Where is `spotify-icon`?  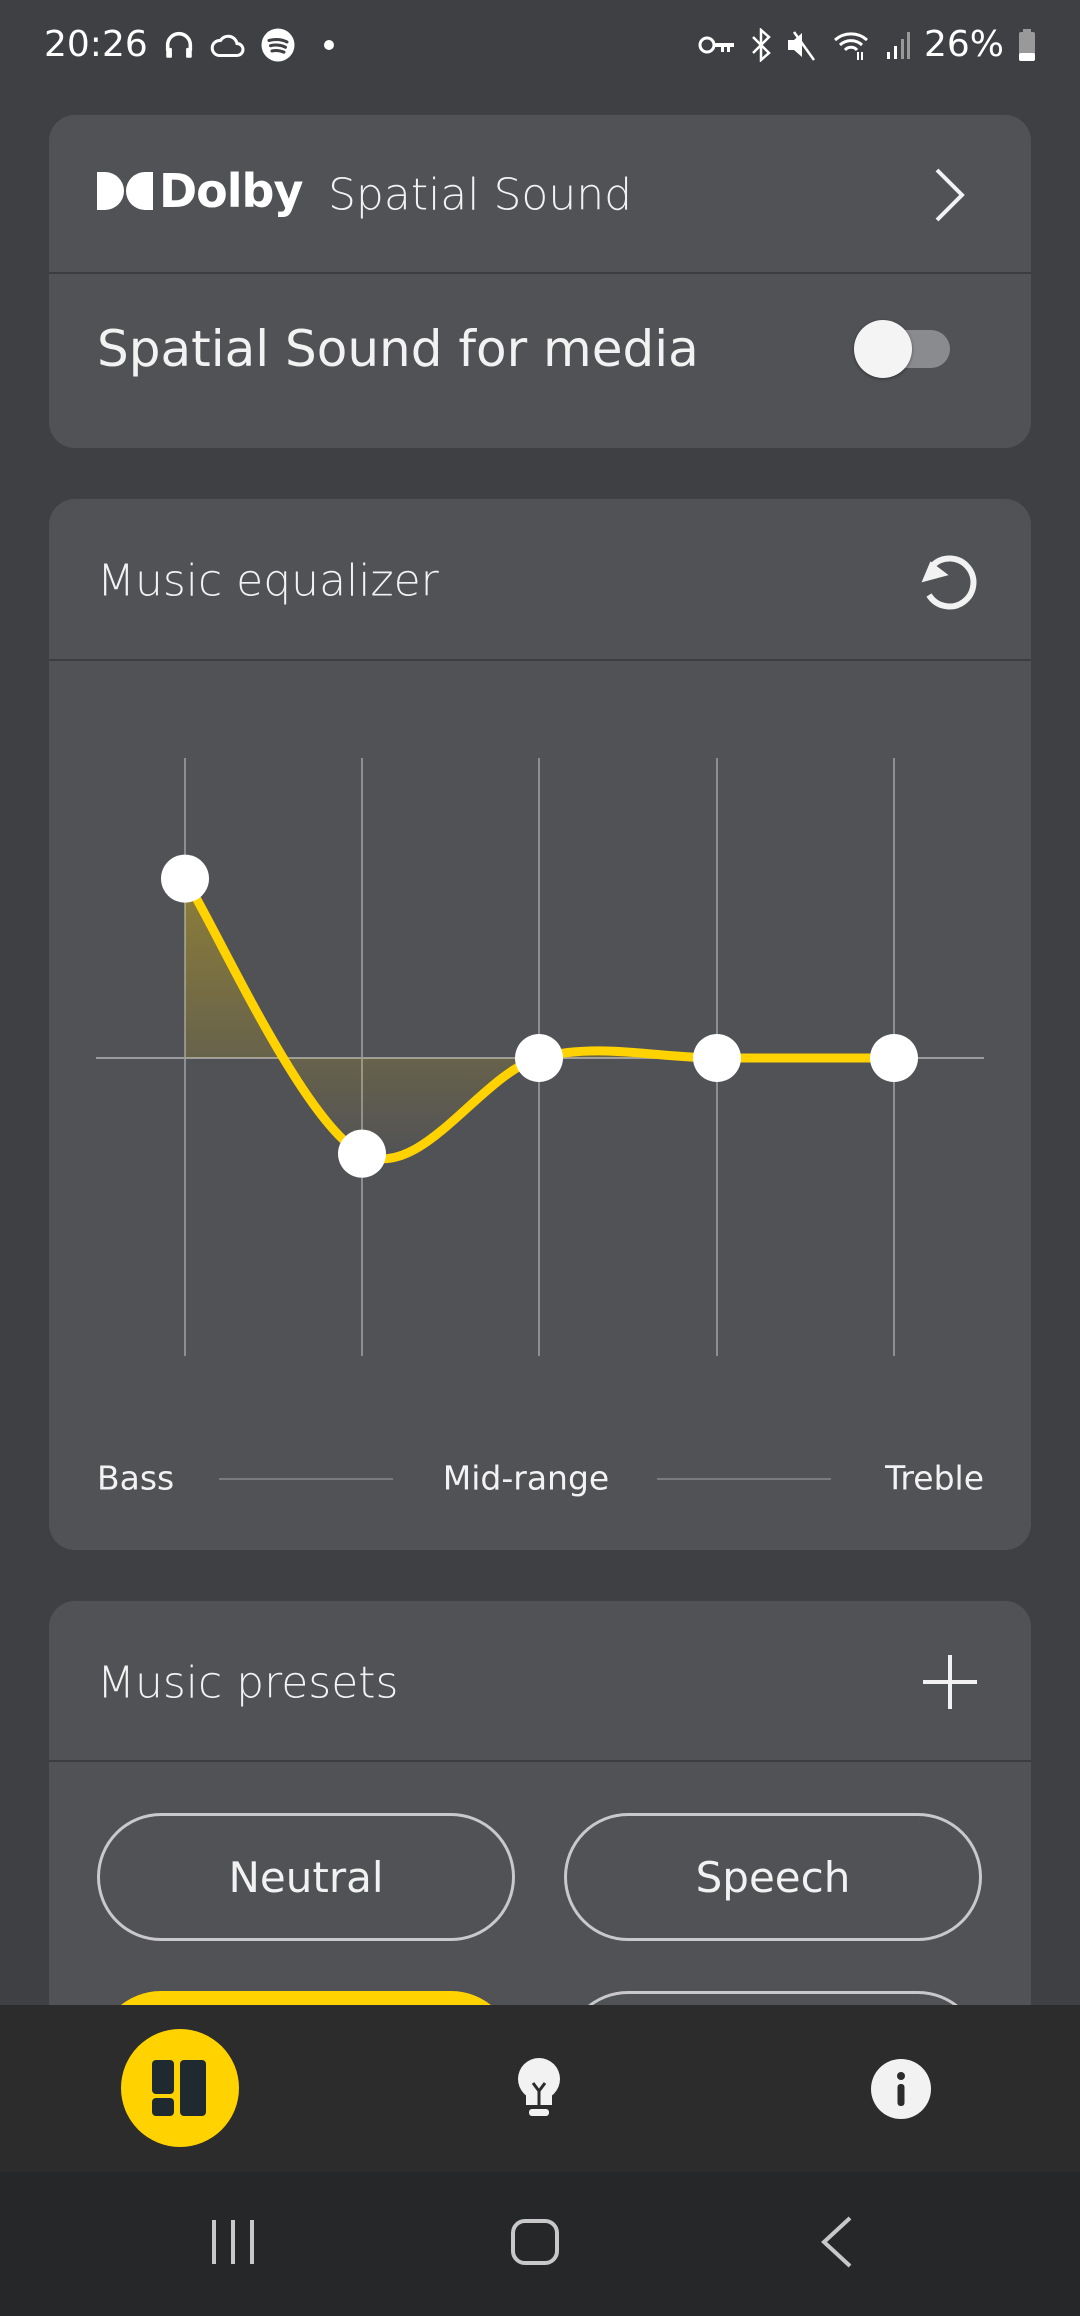 spotify-icon is located at coordinates (278, 44).